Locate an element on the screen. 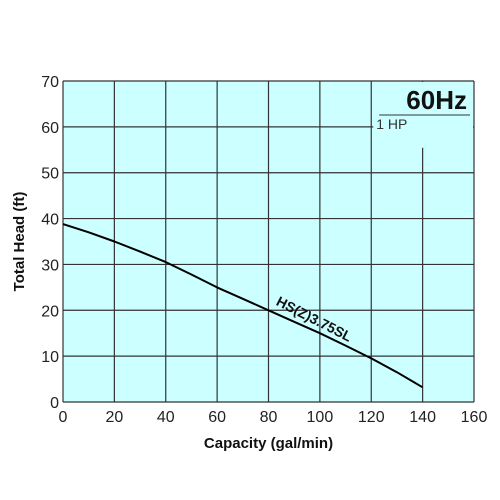 This screenshot has width=500, height=500. power-label: 1 HP is located at coordinates (391, 124).